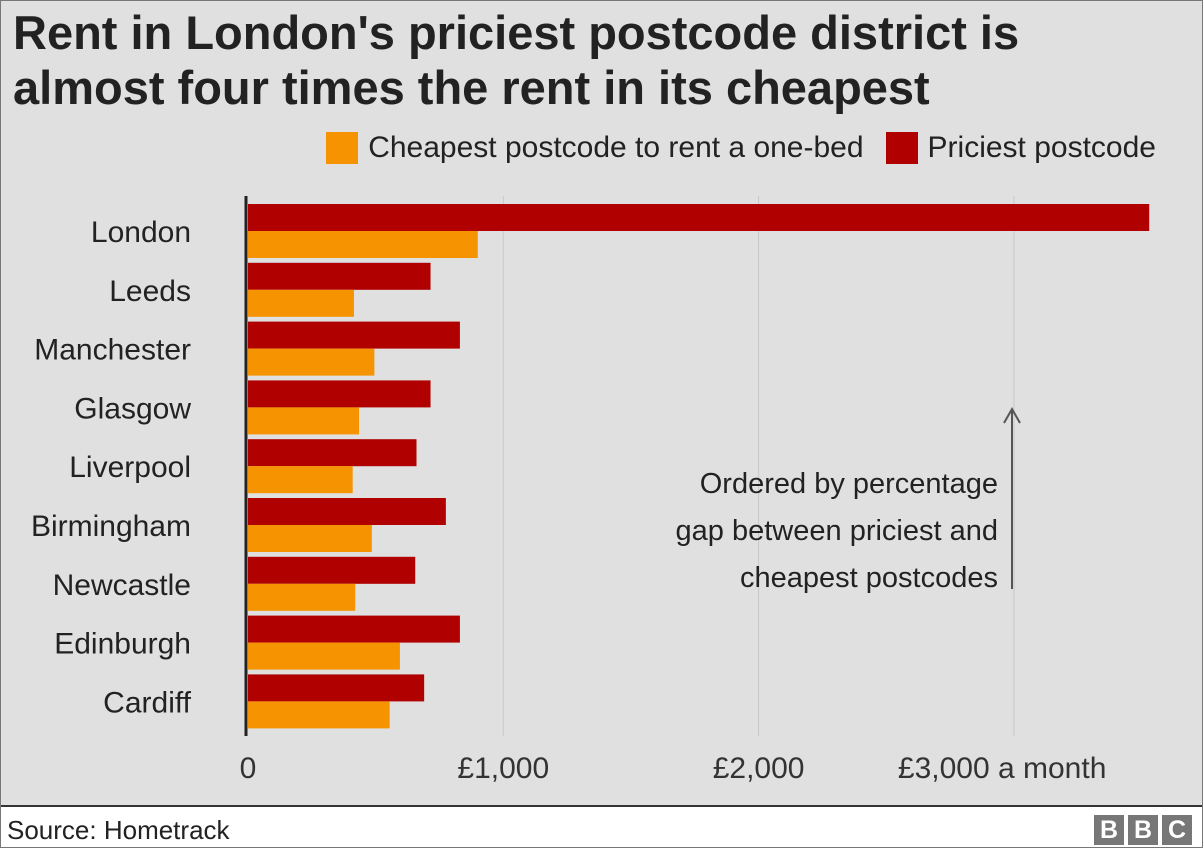 Image resolution: width=1203 pixels, height=848 pixels. What do you see at coordinates (122, 585) in the screenshot?
I see `category-label: Newcastle` at bounding box center [122, 585].